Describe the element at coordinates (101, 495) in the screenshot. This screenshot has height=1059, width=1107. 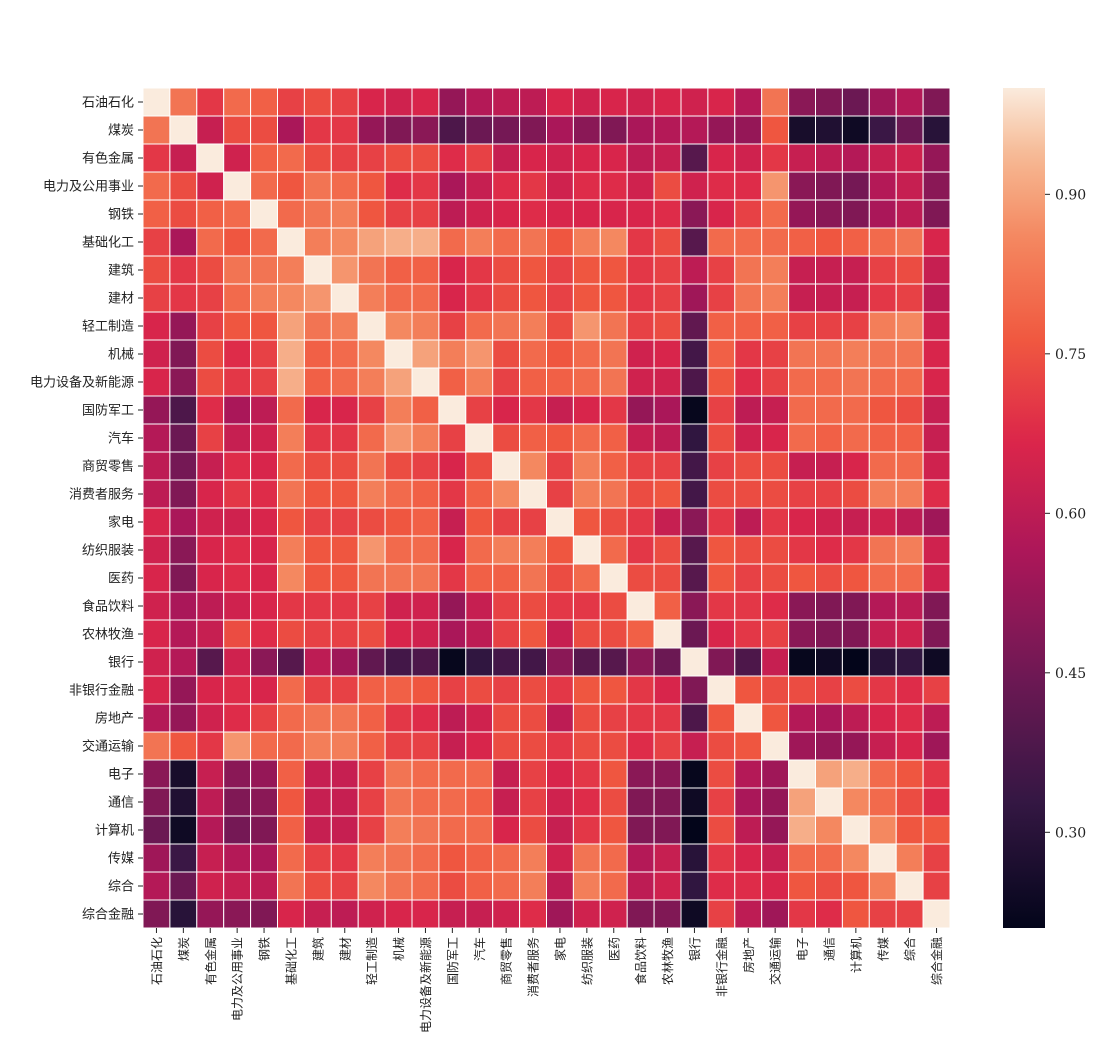
I see `row-label: 消费者服务` at that location.